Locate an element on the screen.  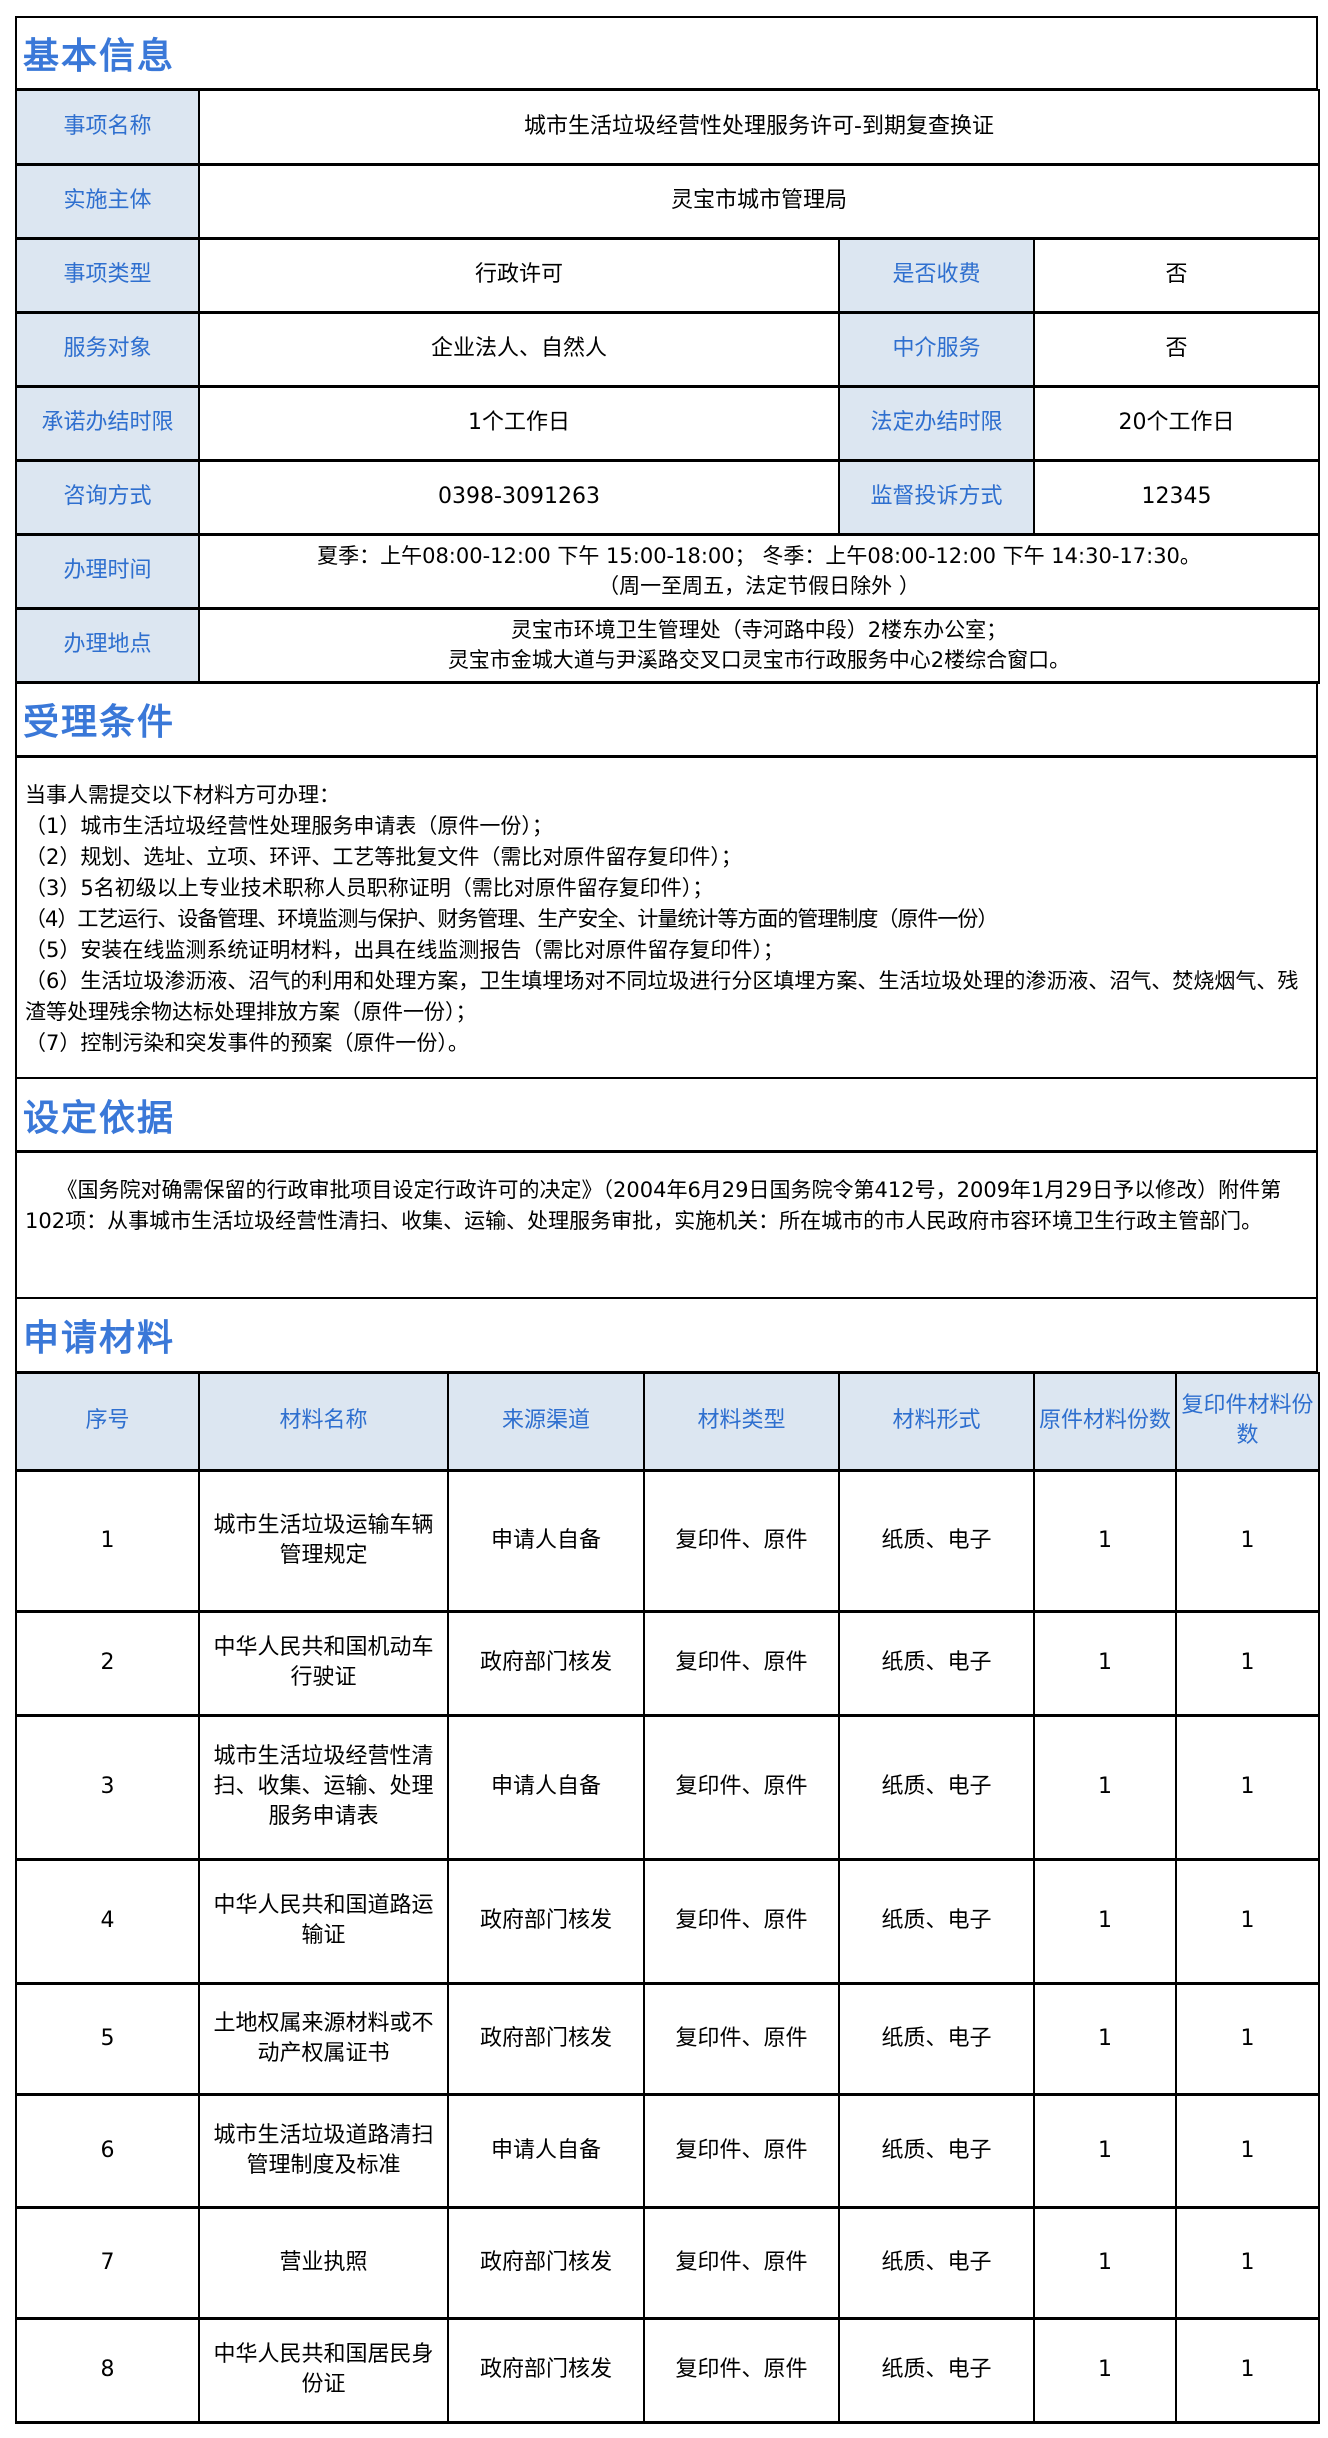
condition-item: （3）5名初级以上专业技术职称人员职称证明（需比对原件留存复印件）； is located at coordinates (369, 888).